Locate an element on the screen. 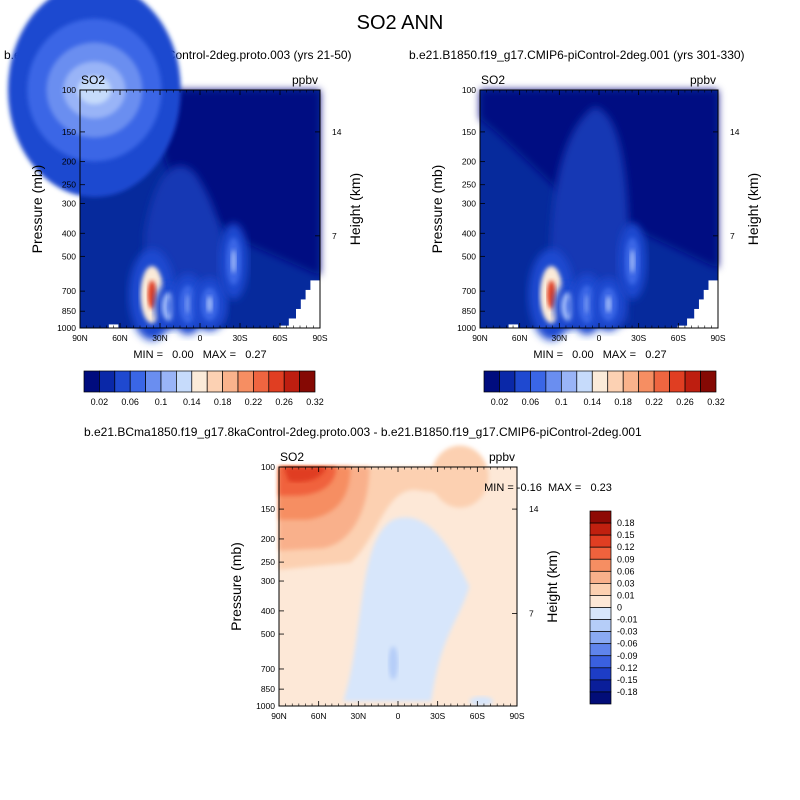 This screenshot has width=800, height=800. colorbar-label: 0.1 is located at coordinates (161, 402).